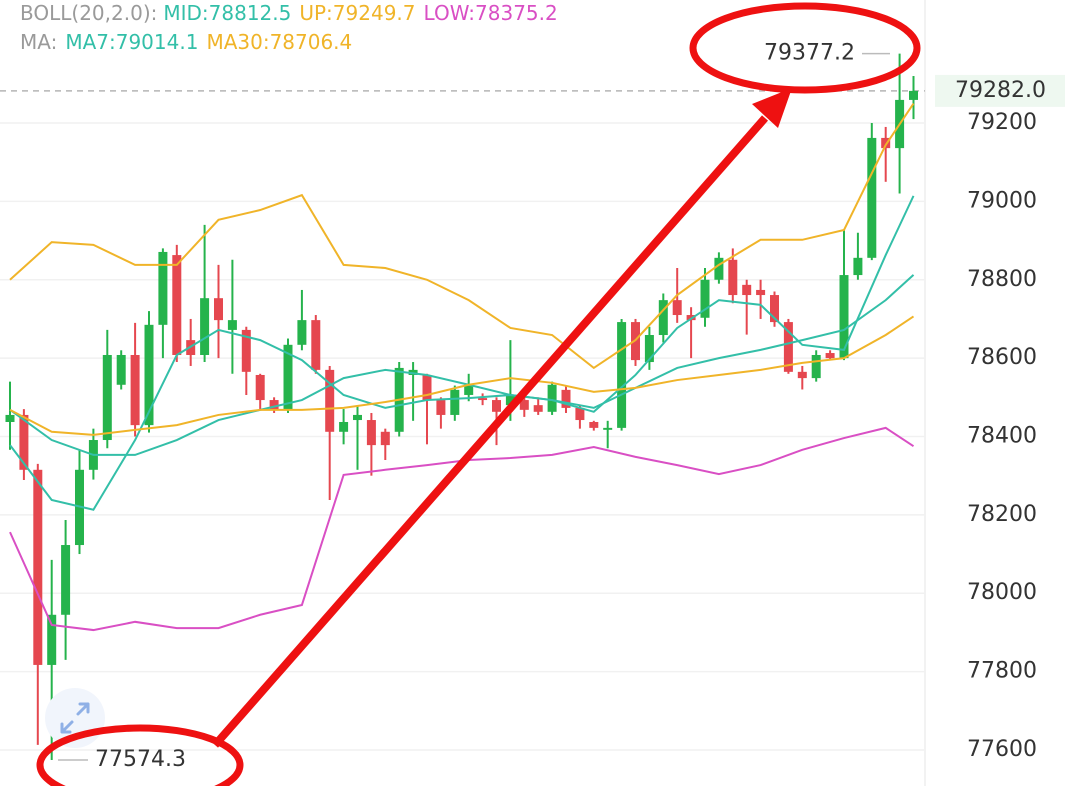 The width and height of the screenshot is (1080, 786). Describe the element at coordinates (772, 108) in the screenshot. I see `trend-arrow-head` at that location.